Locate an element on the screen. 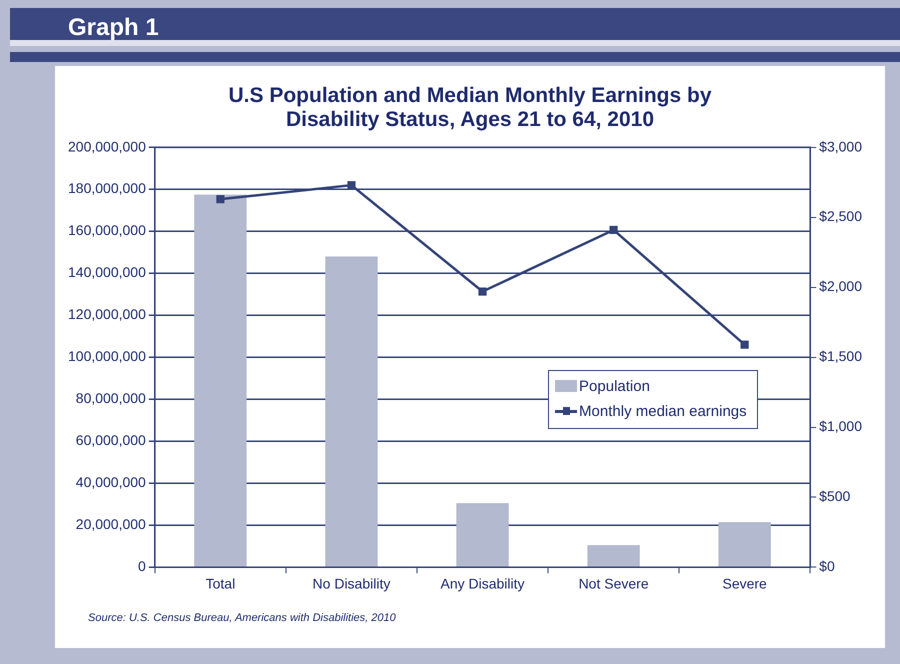  y-tick-label: 40,000,000 is located at coordinates (111, 482).